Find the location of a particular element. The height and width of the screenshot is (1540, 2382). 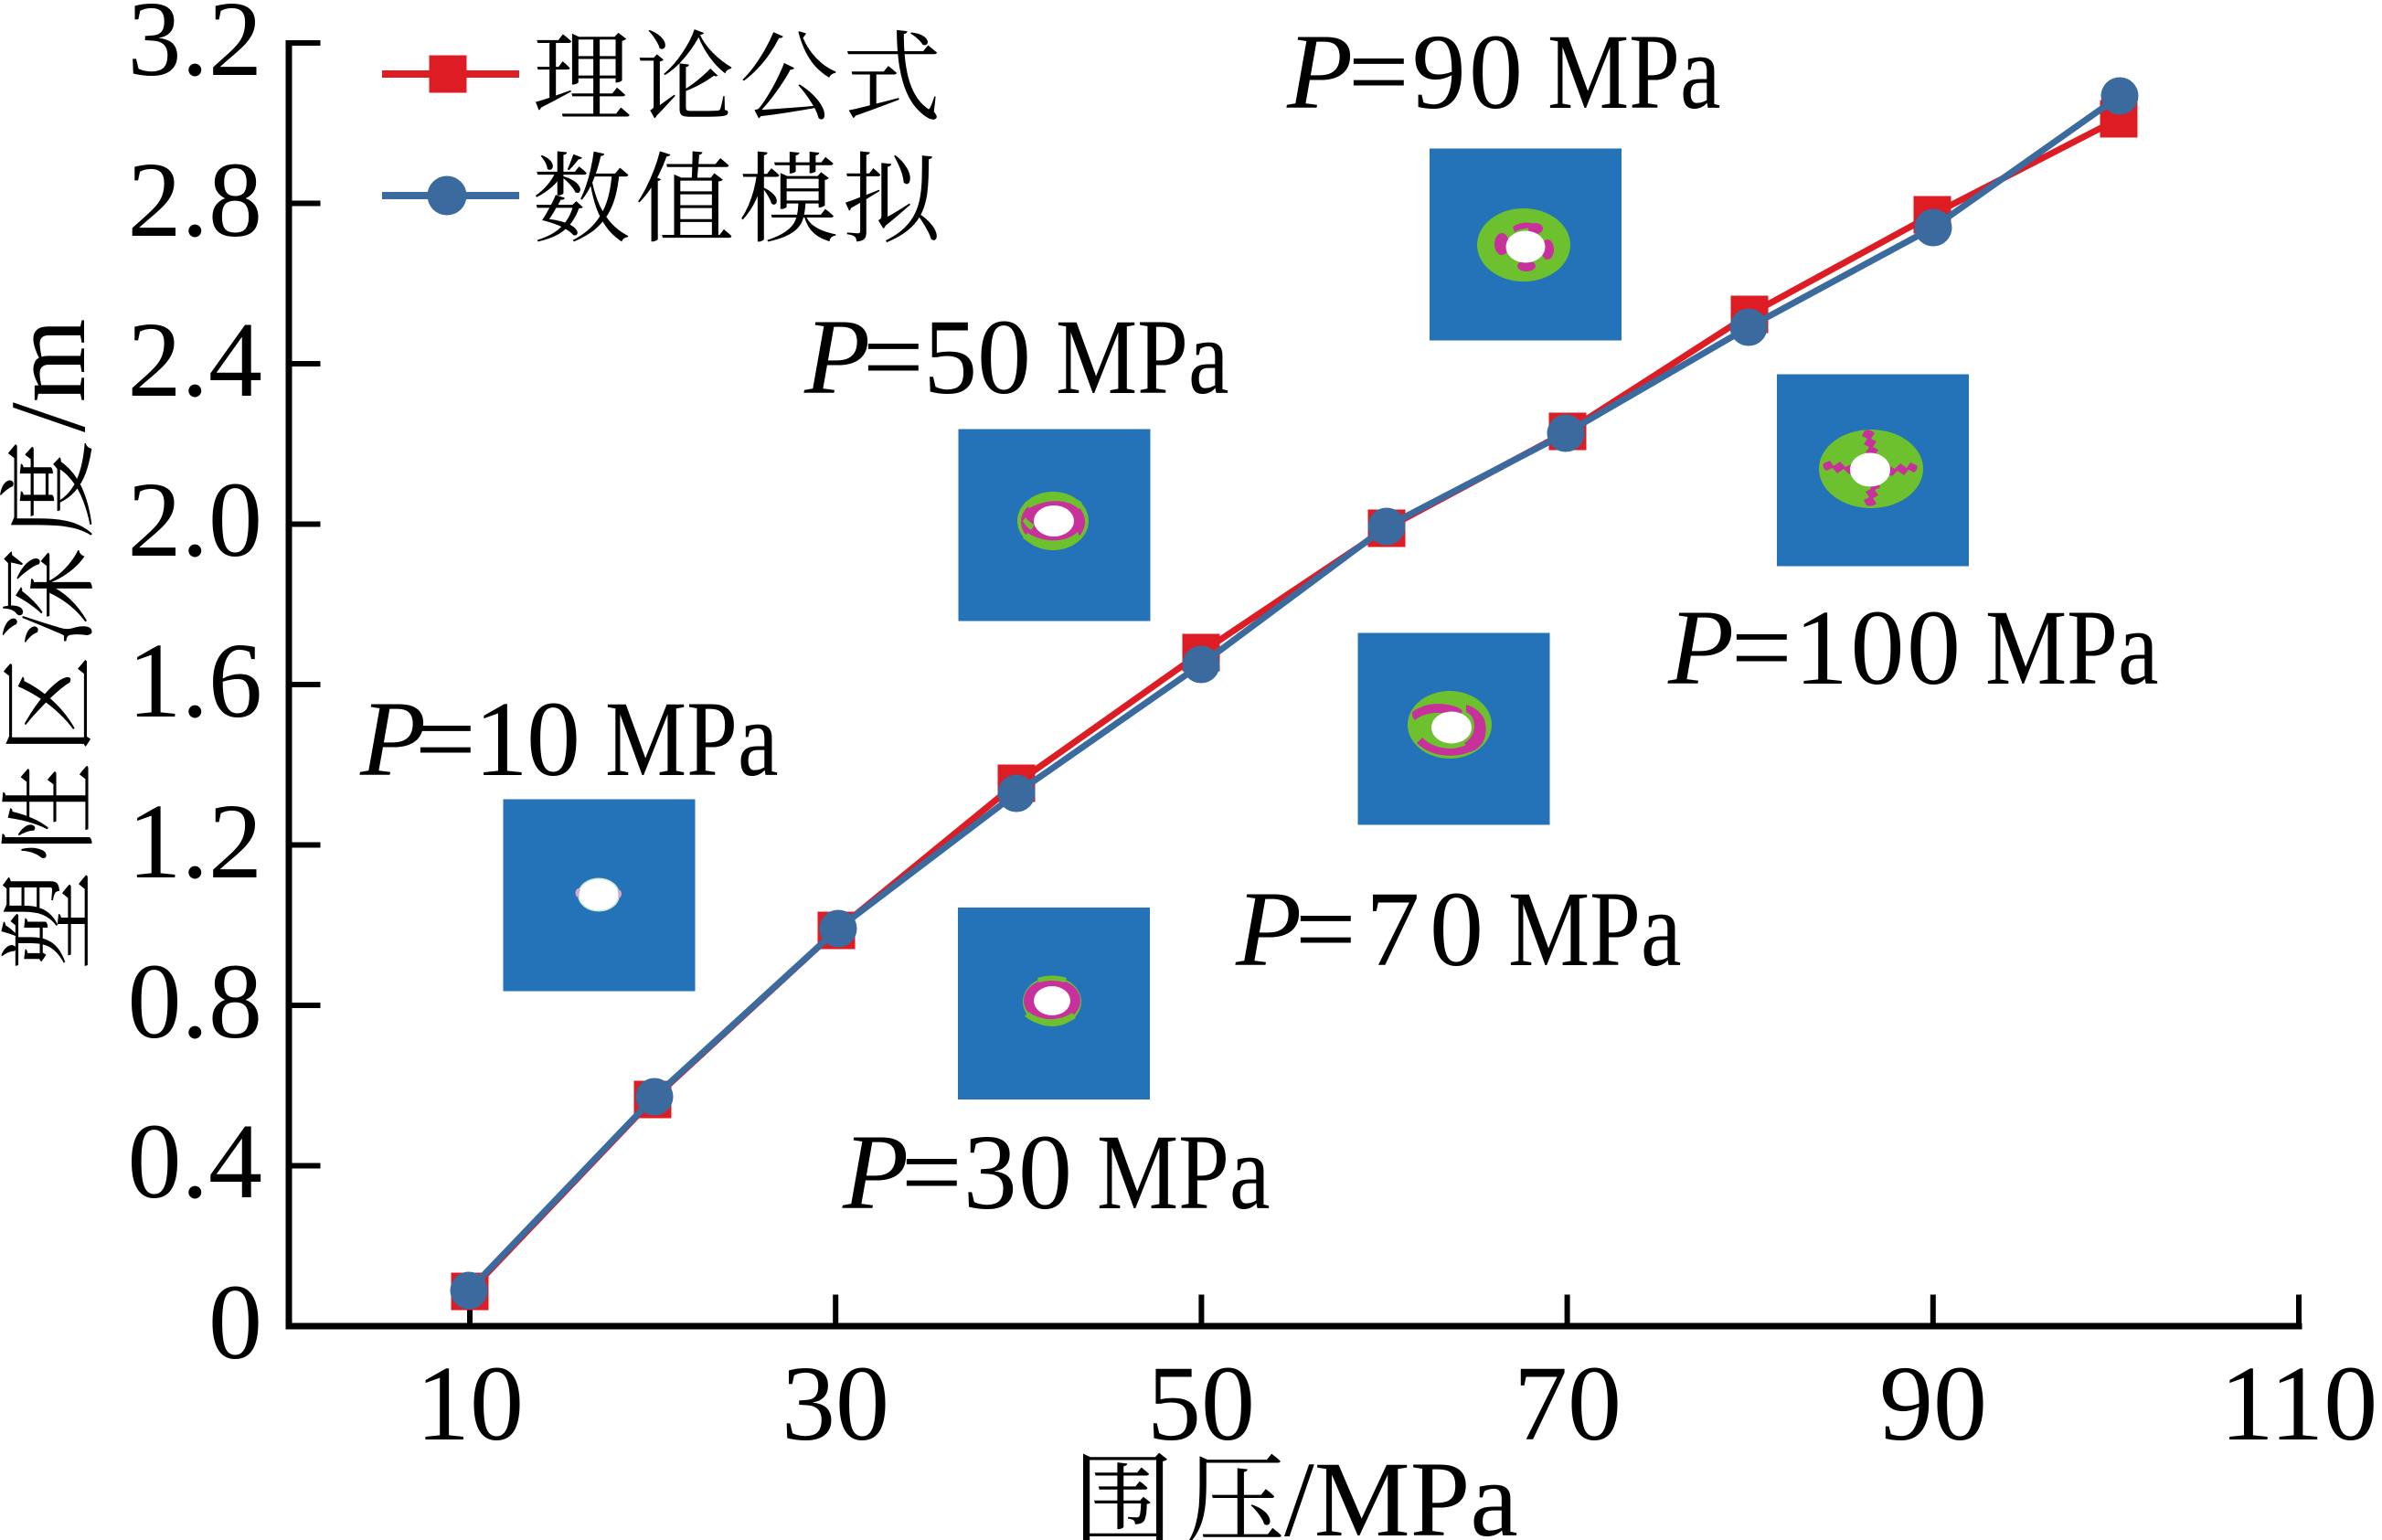

svg-text: 2.8 is located at coordinates (195, 200).